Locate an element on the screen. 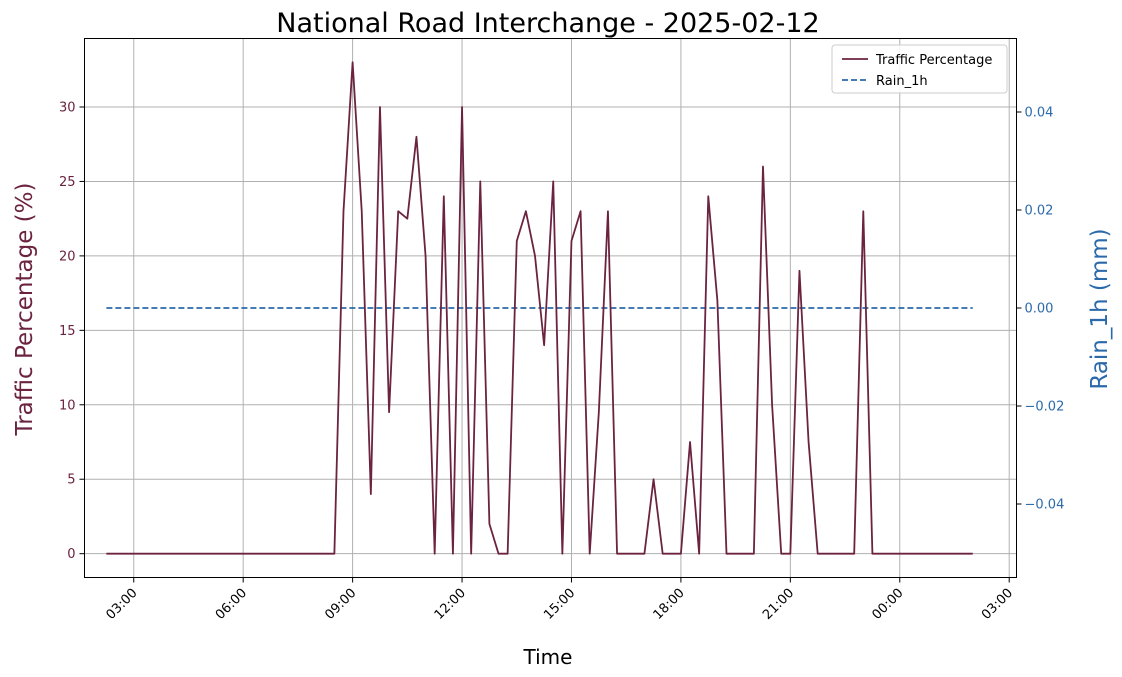 This screenshot has width=1122, height=677. legend: Traffic Percentage Rain_1h is located at coordinates (919, 69).